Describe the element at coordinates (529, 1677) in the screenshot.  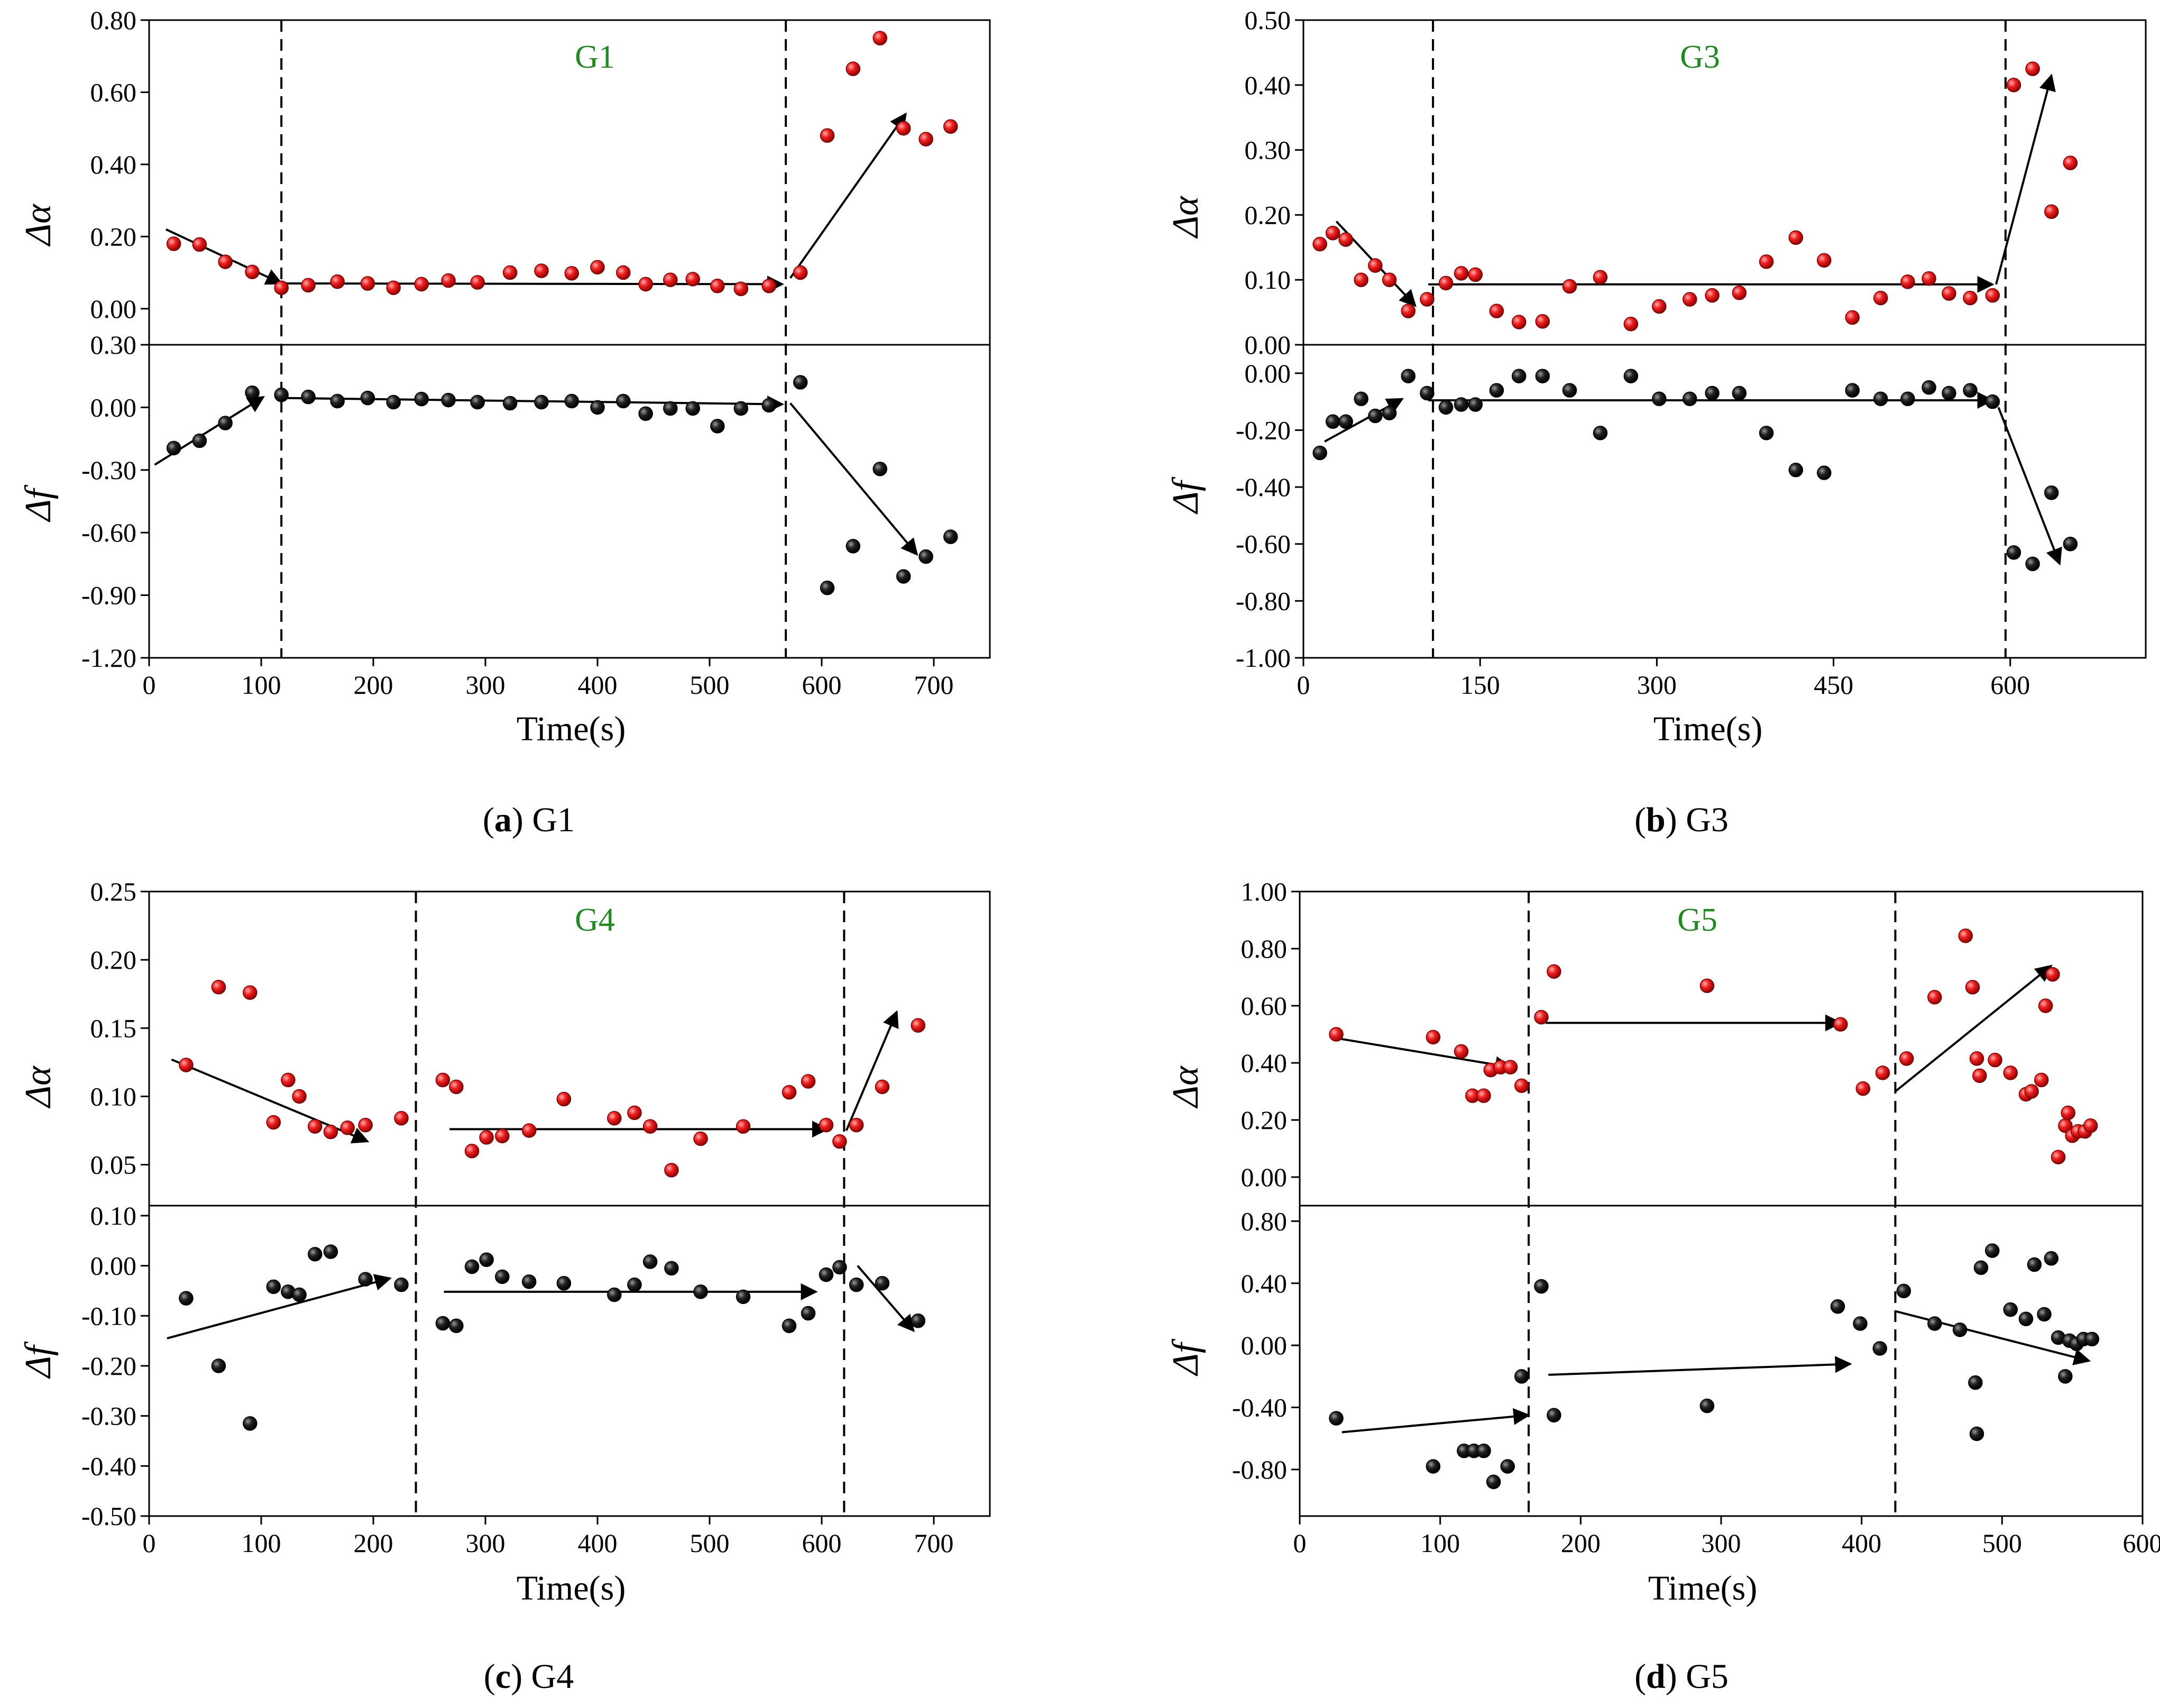
I see `caption-c: (c) G4` at that location.